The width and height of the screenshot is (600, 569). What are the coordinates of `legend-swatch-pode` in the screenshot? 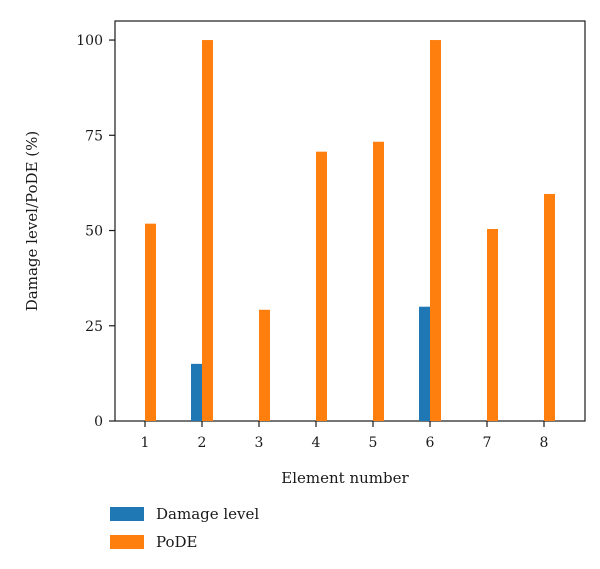 It's located at (127, 542).